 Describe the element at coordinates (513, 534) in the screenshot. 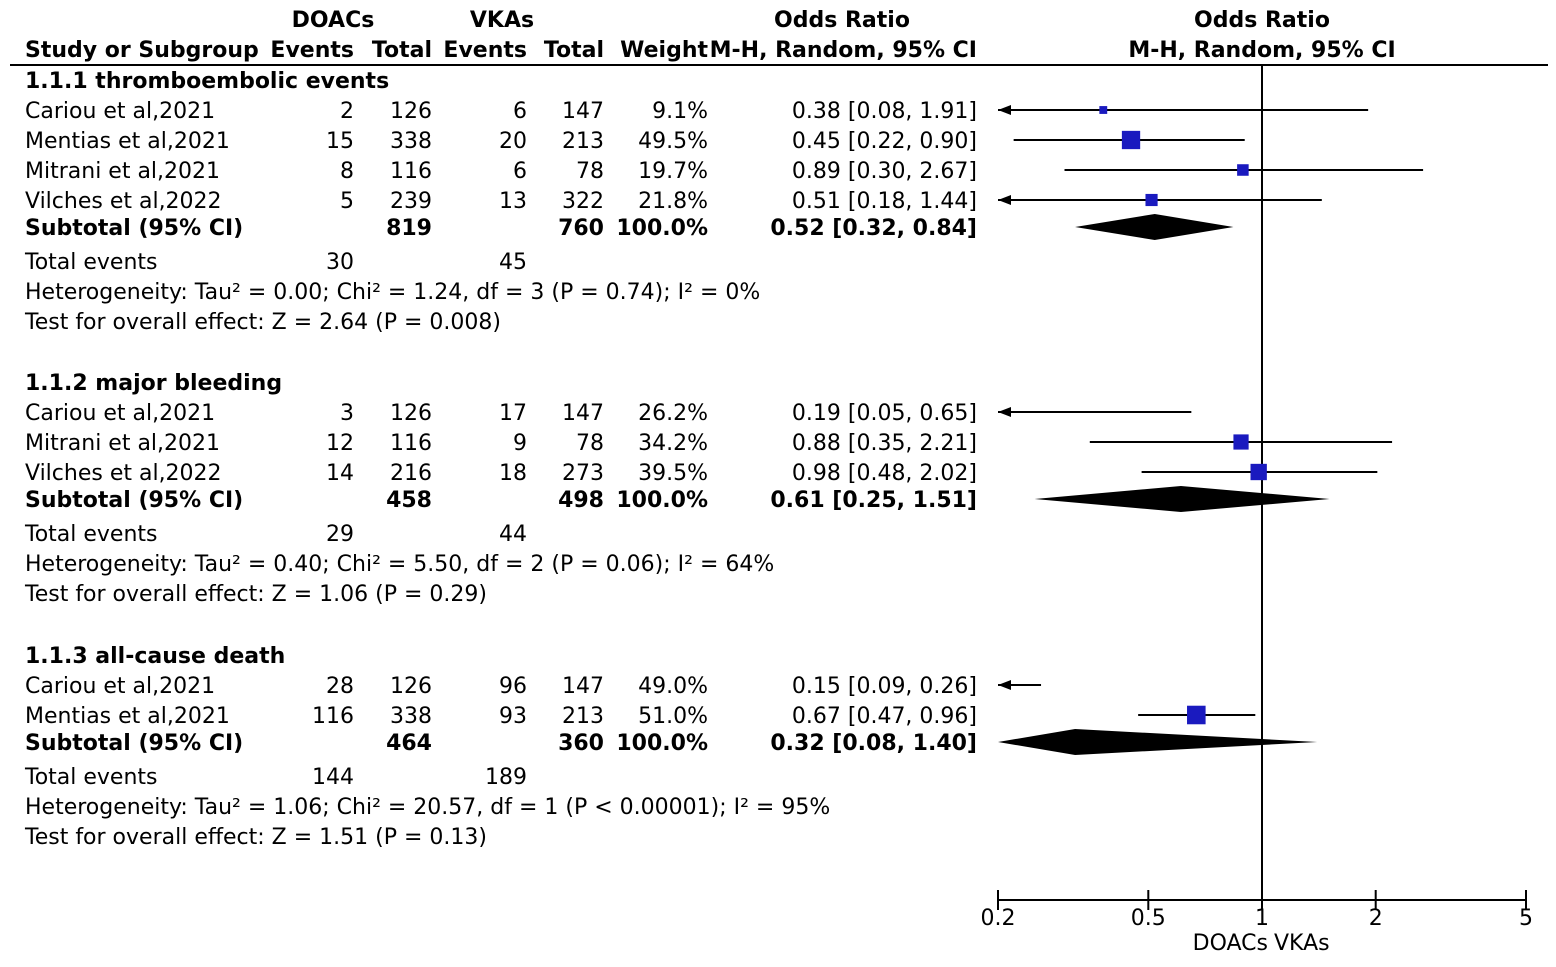

I see `total-events-2: 44` at that location.